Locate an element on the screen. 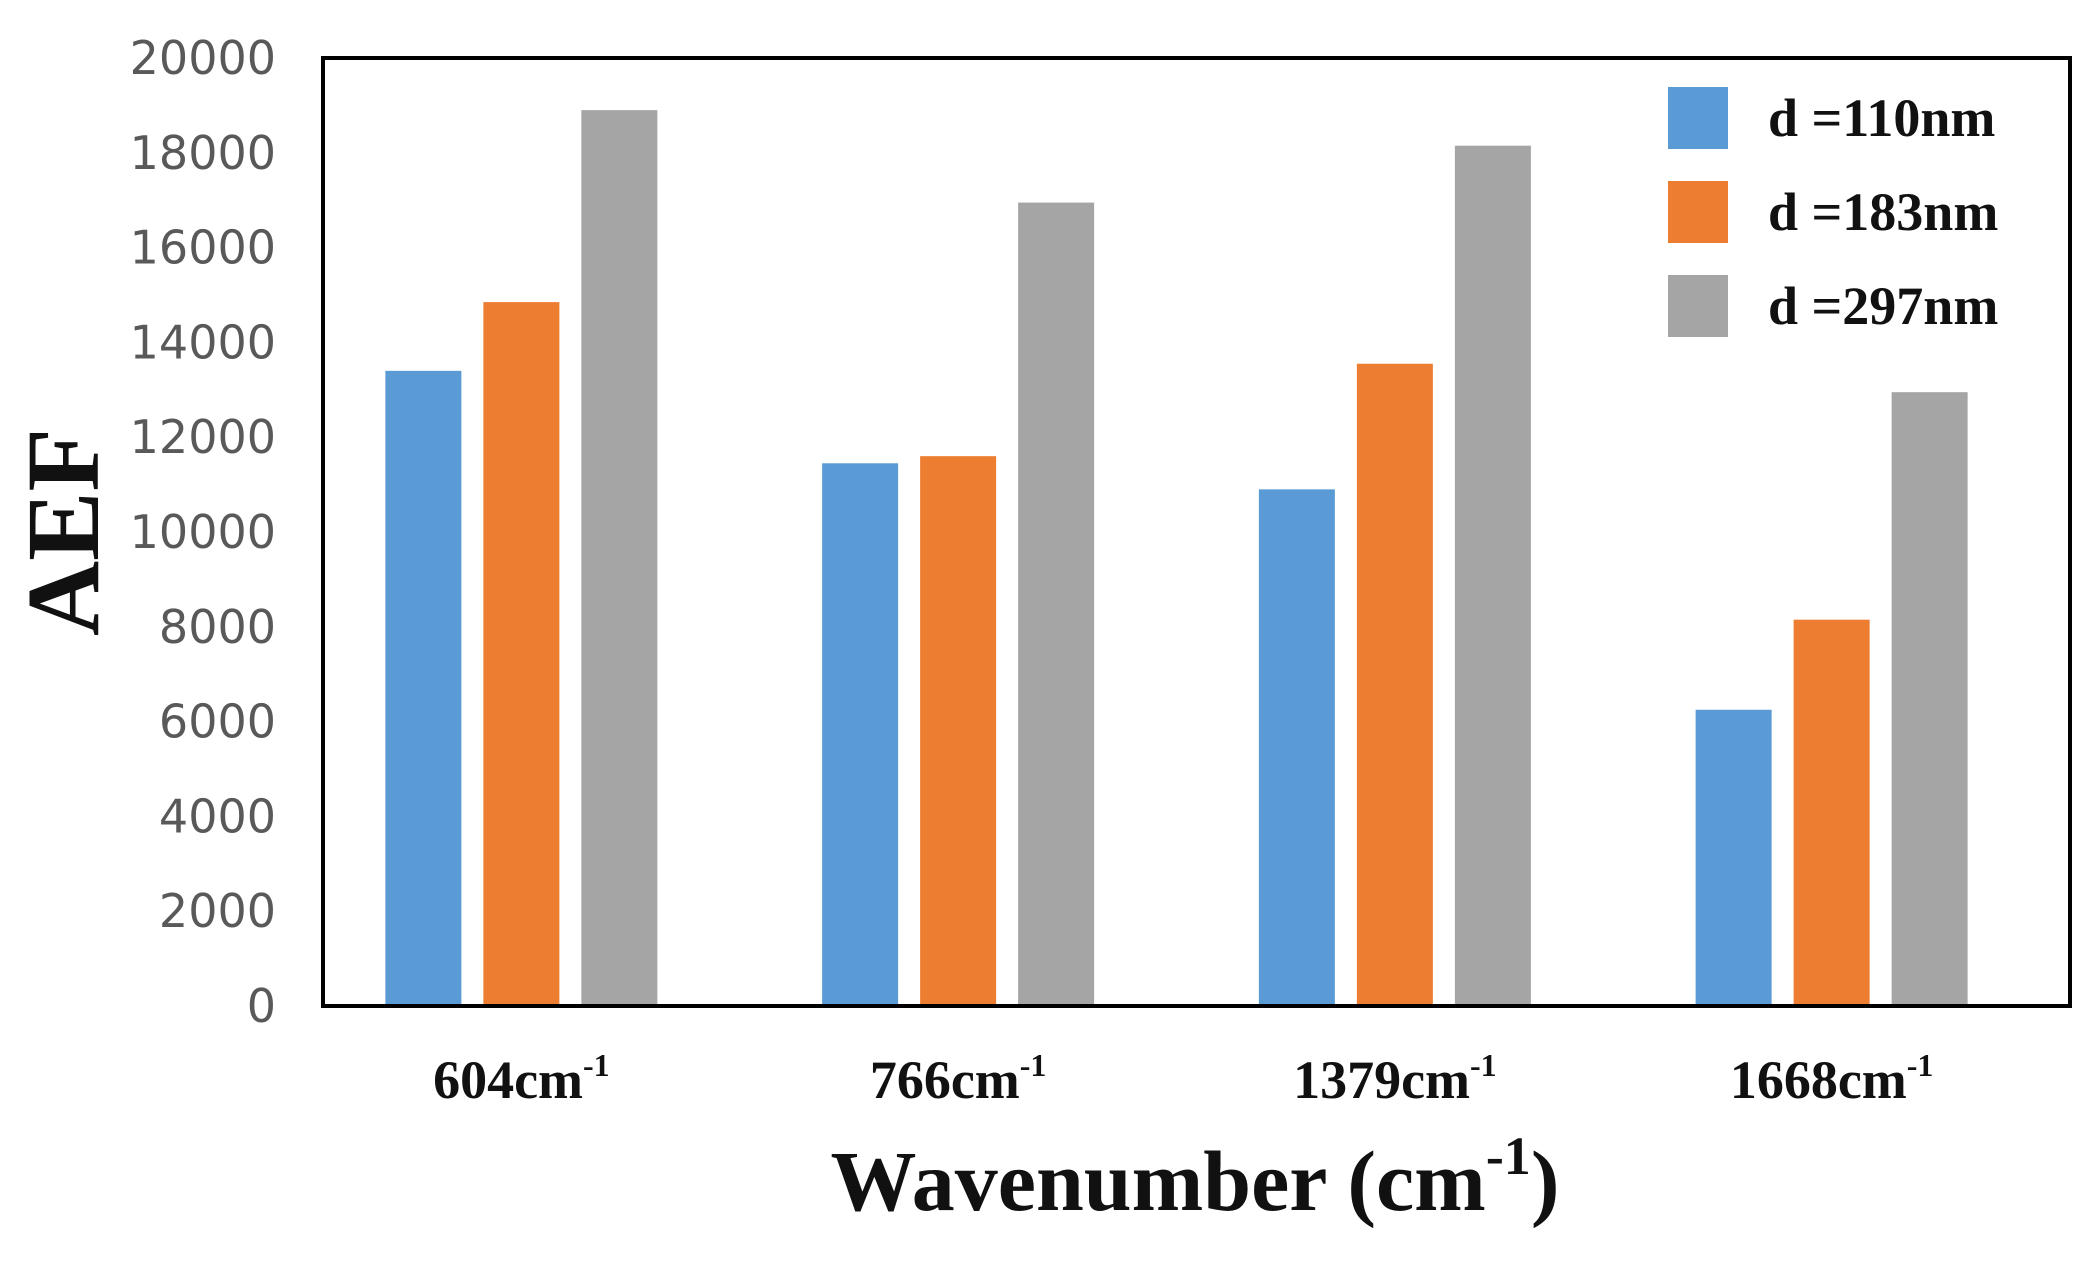 The image size is (2096, 1266). x-category-label: 604cm-1 is located at coordinates (521, 1078).